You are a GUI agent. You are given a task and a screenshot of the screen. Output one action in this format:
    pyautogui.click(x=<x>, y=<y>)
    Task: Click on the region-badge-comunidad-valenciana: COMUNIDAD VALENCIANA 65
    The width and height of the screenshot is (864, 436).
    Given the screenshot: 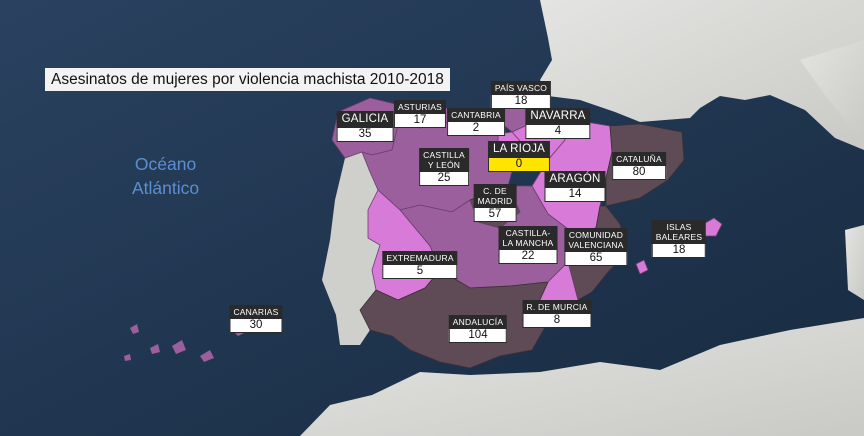 What is the action you would take?
    pyautogui.click(x=596, y=247)
    